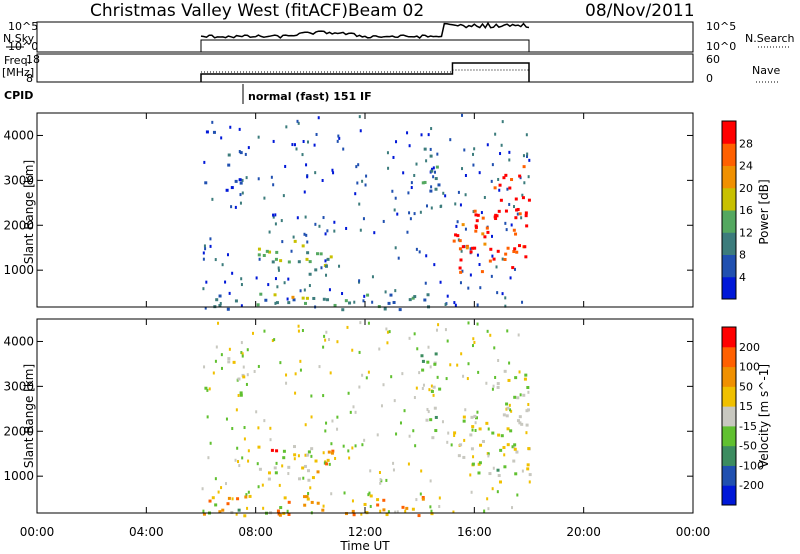 The height and width of the screenshot is (554, 800). I want to click on power-panel, so click(366, 212).